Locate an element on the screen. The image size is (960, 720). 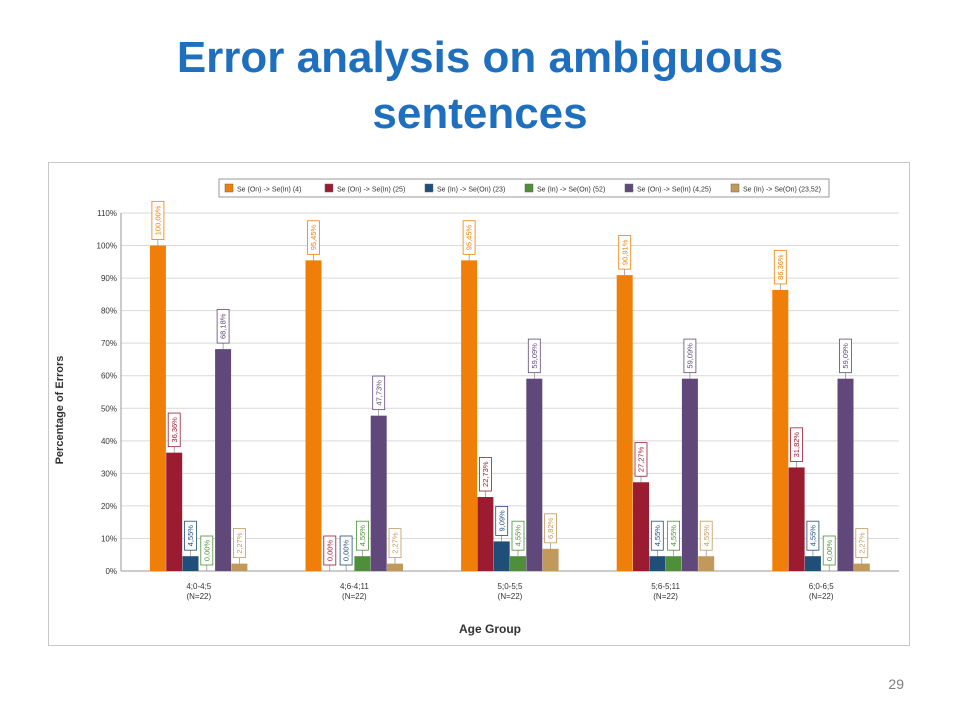
y-tick-label: 100% is located at coordinates (107, 246).